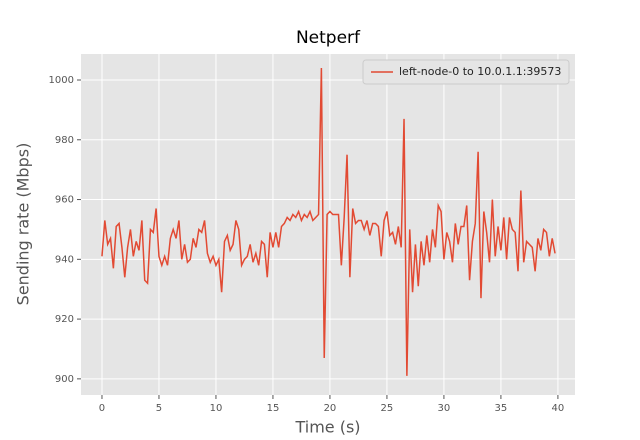  Describe the element at coordinates (64, 319) in the screenshot. I see `y-tick-label: 920` at that location.